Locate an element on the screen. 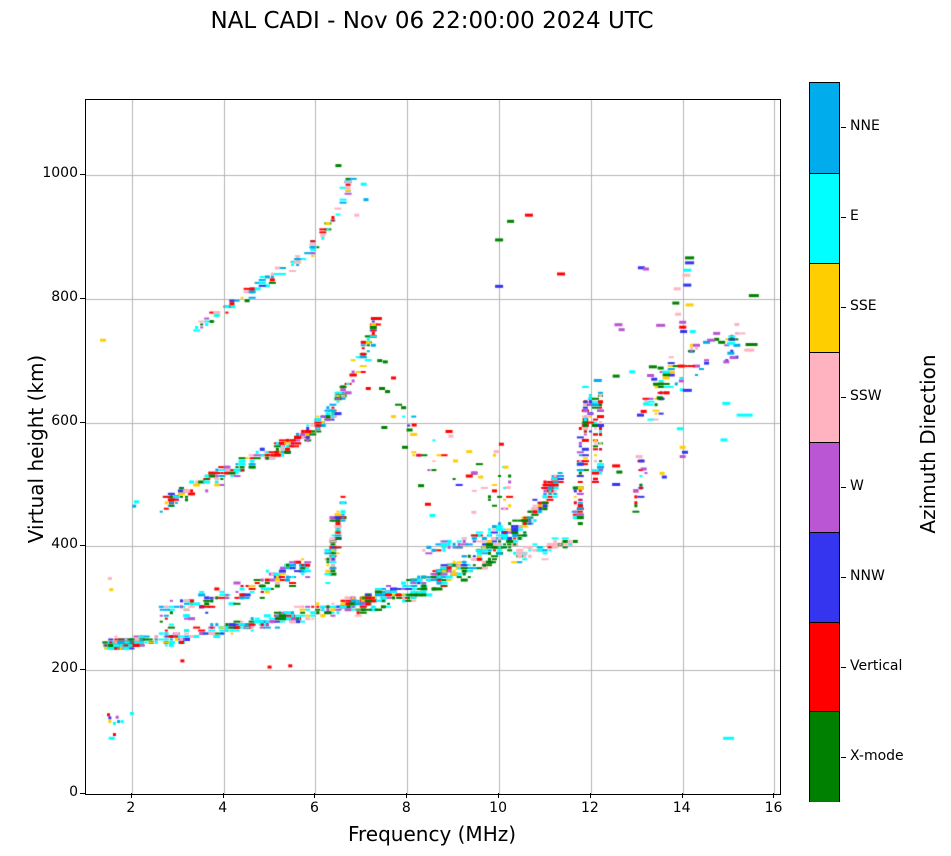 Image resolution: width=951 pixels, height=856 pixels. x-tick-label: 8 is located at coordinates (406, 808).